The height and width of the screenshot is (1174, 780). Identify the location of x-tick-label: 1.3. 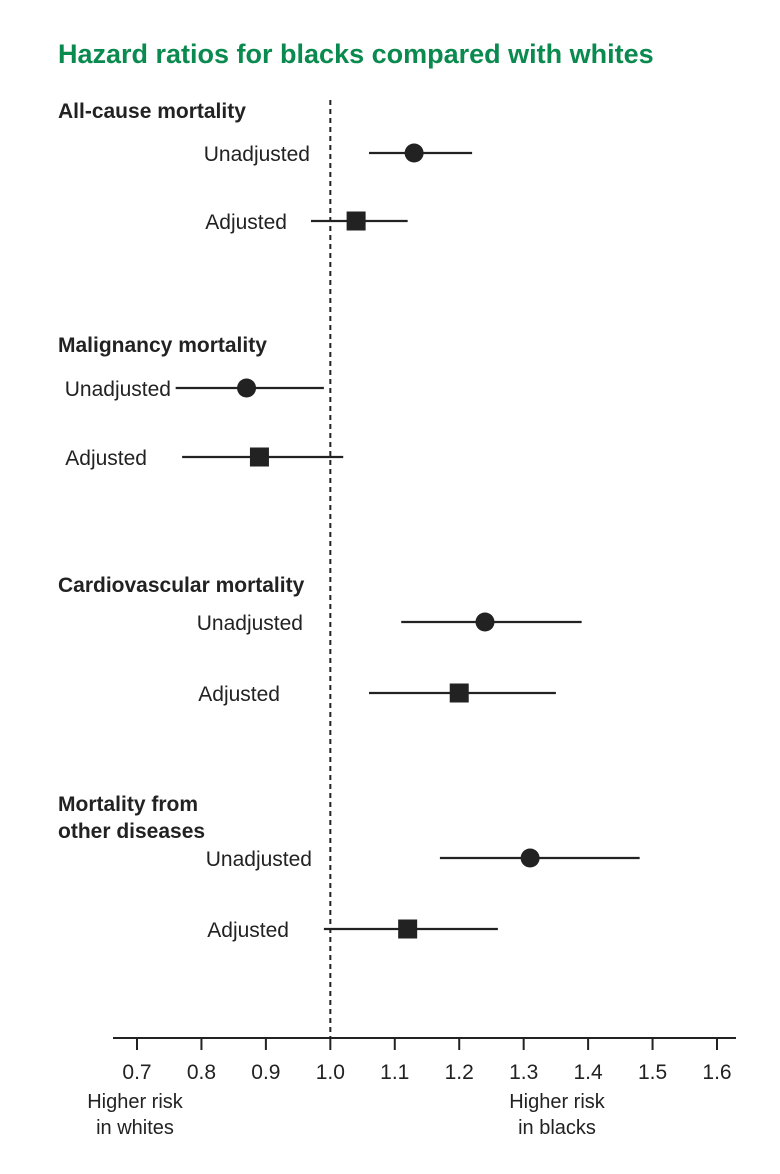
(523, 1072).